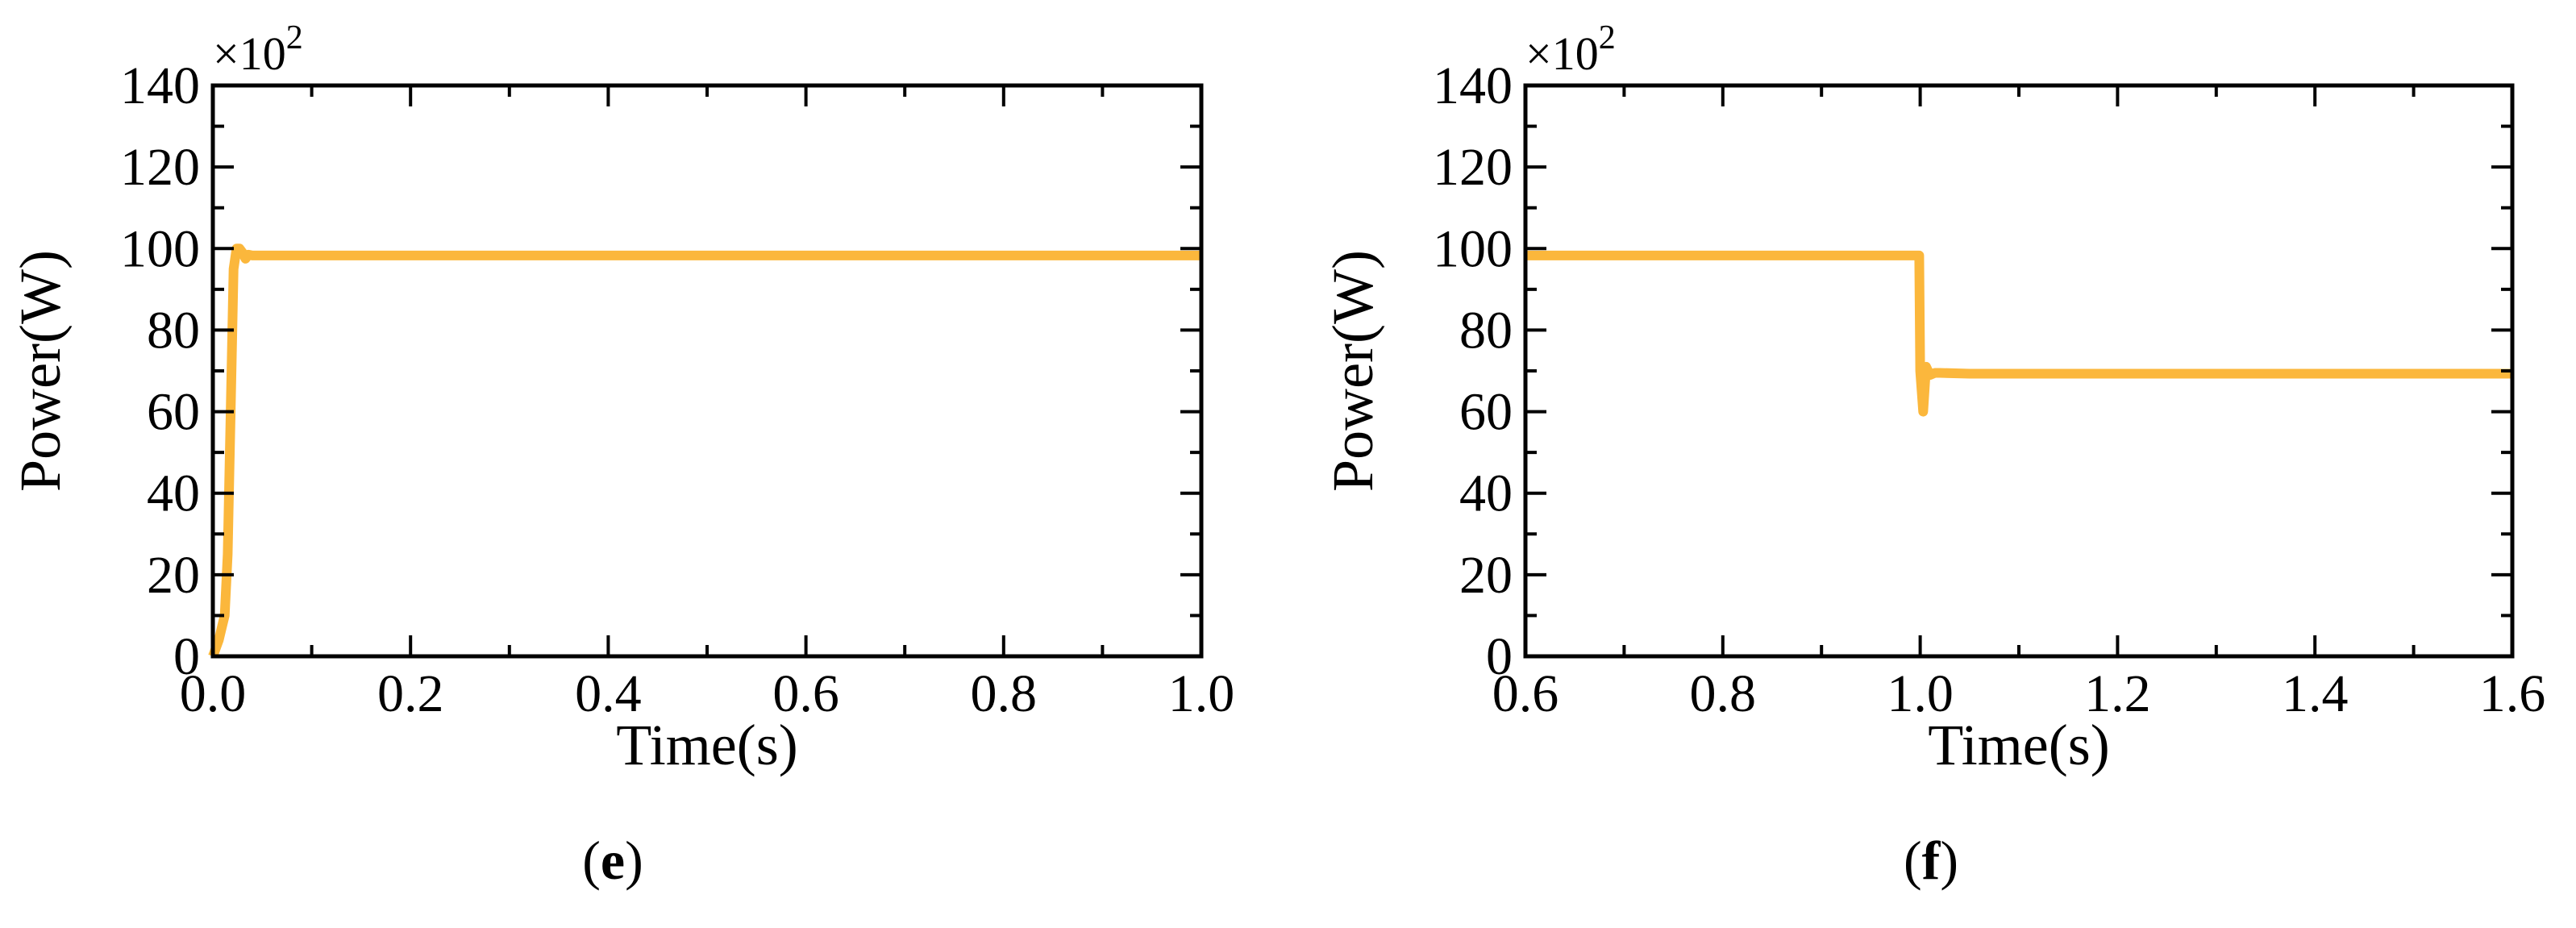 This screenshot has width=2576, height=928. What do you see at coordinates (2117, 693) in the screenshot?
I see `x-tick-label: 1.2` at bounding box center [2117, 693].